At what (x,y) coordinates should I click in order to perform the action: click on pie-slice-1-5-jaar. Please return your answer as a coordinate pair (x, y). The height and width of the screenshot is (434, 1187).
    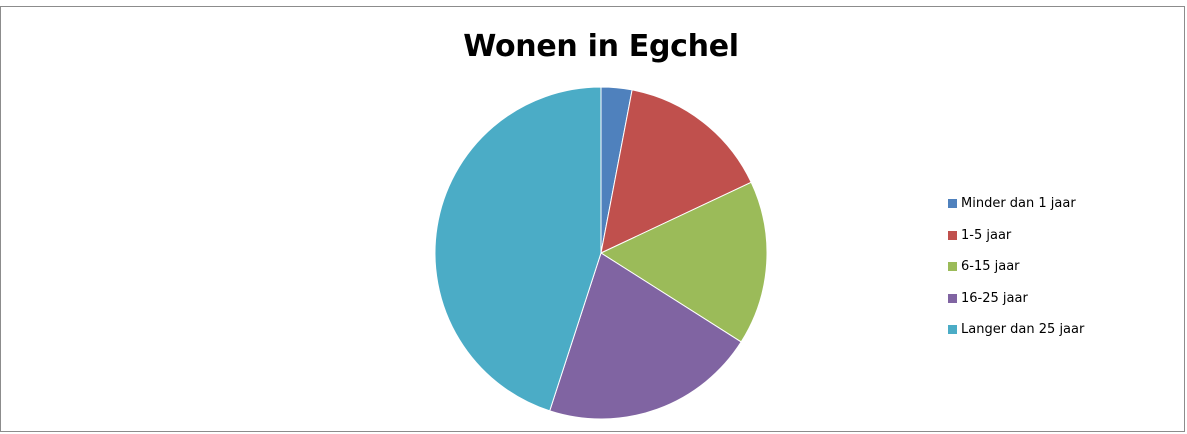
    Looking at the image, I should click on (676, 171).